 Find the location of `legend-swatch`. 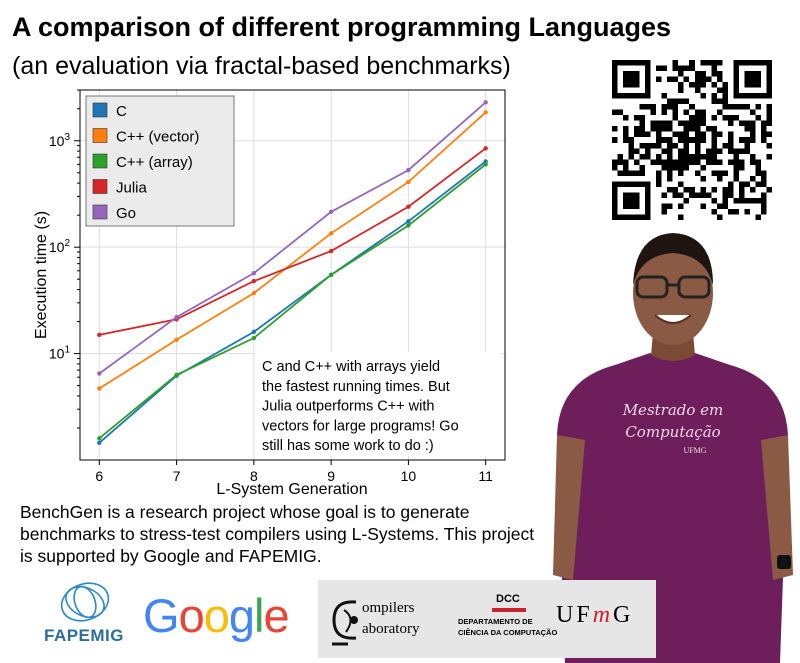

legend-swatch is located at coordinates (100, 110).